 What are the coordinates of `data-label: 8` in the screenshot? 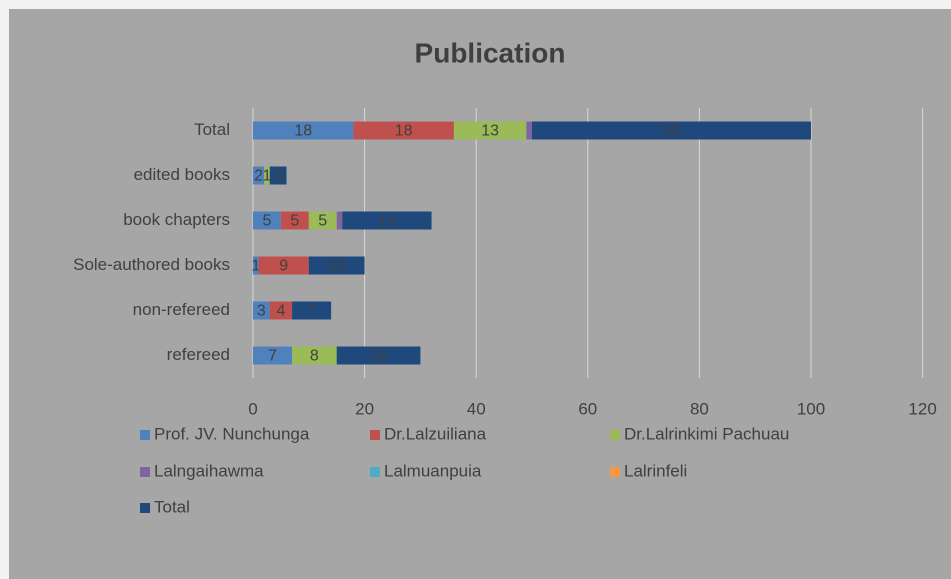 It's located at (314, 356).